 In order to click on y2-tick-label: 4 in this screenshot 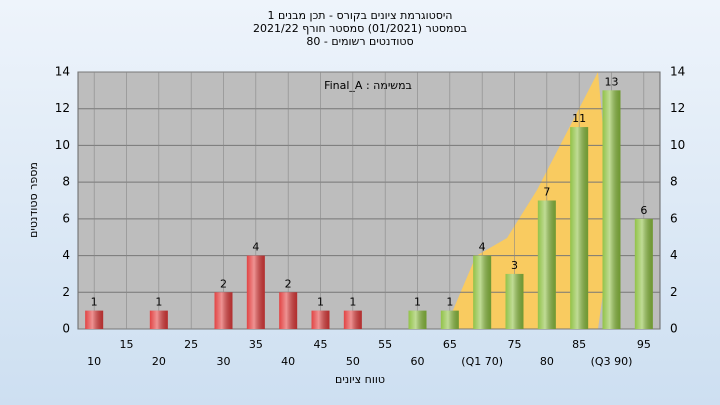, I will do `click(674, 255)`.